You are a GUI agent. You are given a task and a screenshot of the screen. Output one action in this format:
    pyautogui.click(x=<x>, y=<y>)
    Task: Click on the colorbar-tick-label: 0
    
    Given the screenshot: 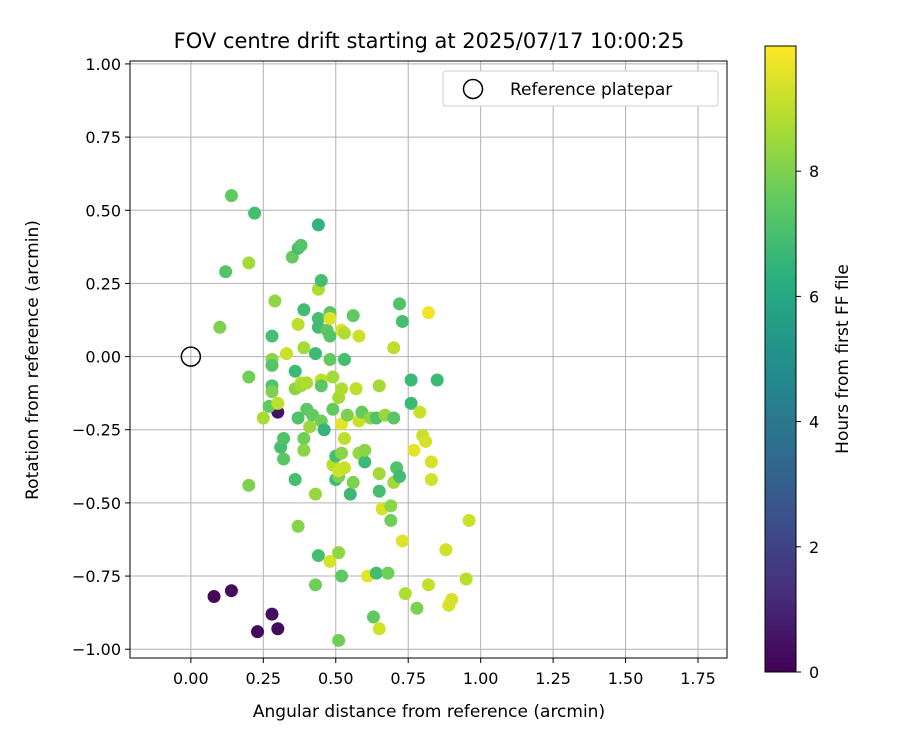 What is the action you would take?
    pyautogui.click(x=814, y=672)
    